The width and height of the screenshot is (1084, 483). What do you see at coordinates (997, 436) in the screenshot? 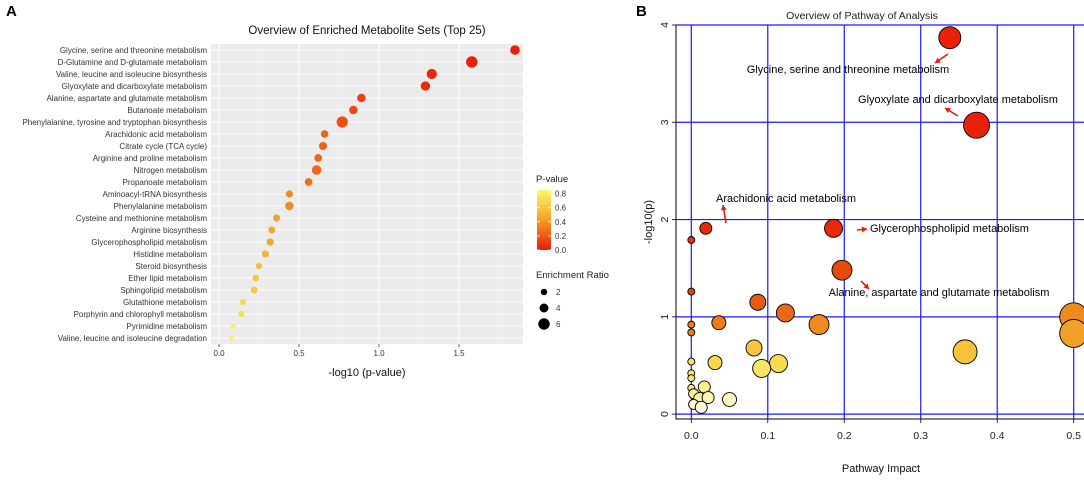
I see `chart-b-x-tick-label: 0.4` at bounding box center [997, 436].